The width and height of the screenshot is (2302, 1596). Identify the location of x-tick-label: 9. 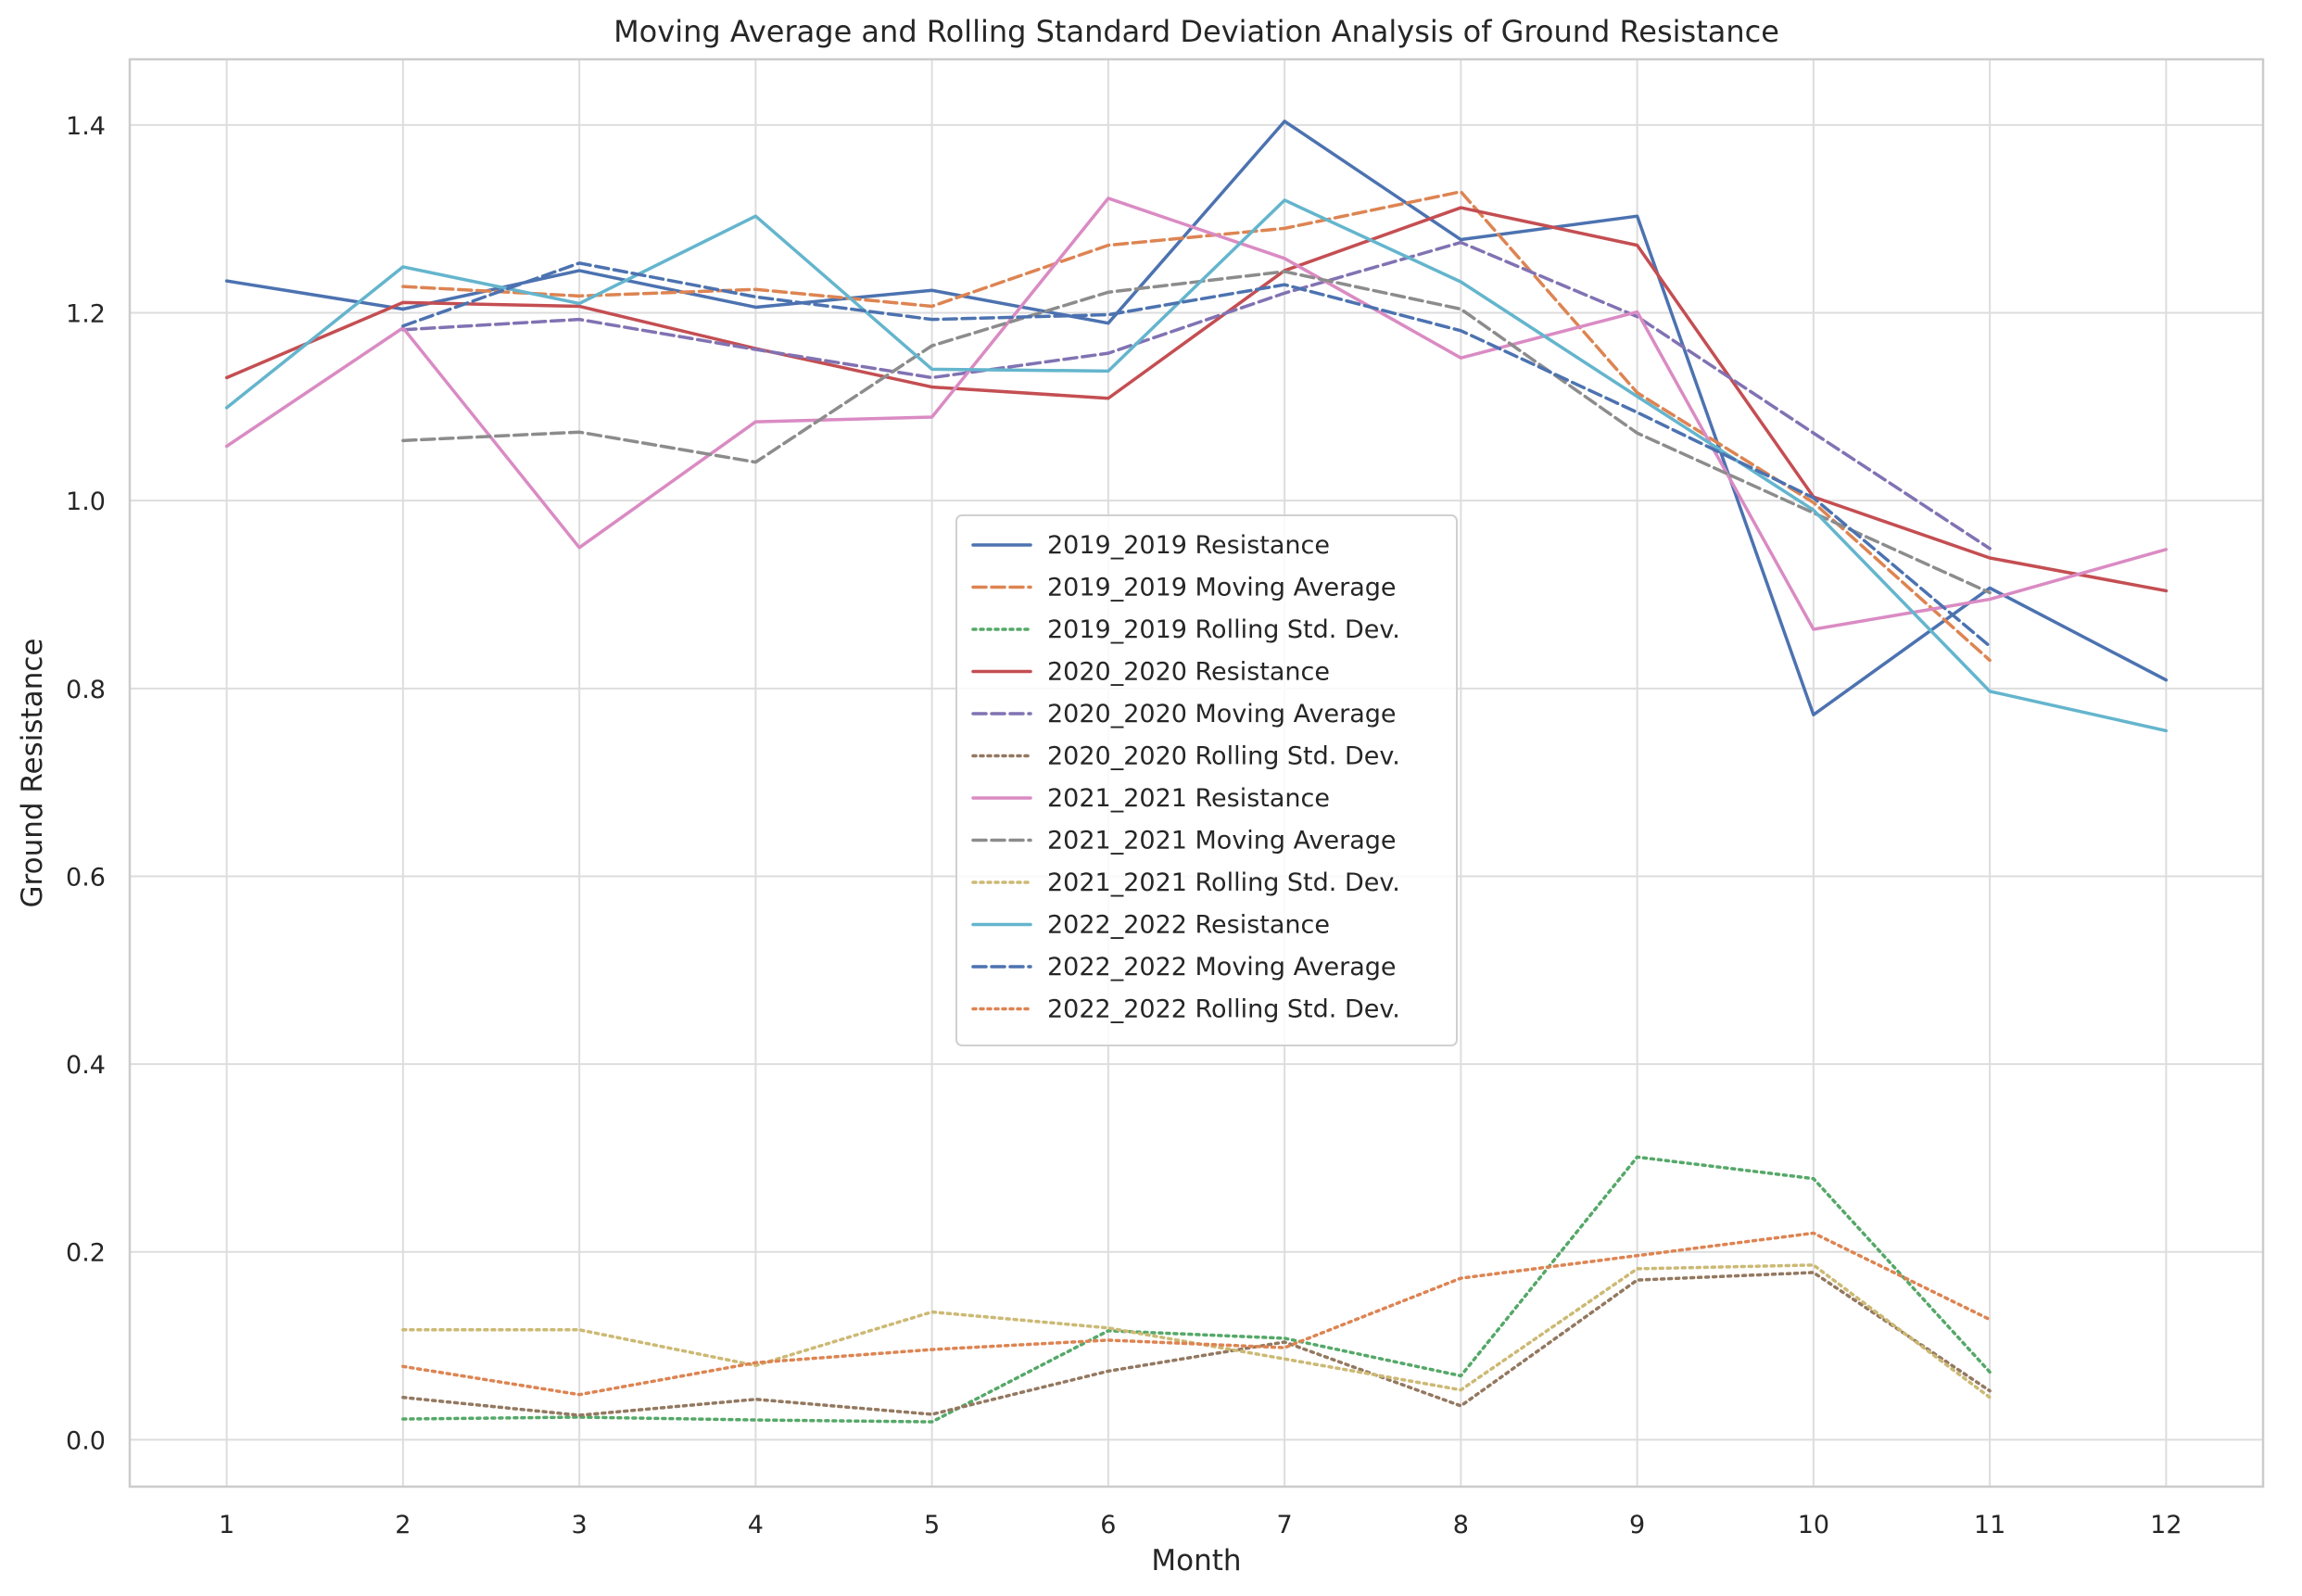
(1637, 1525).